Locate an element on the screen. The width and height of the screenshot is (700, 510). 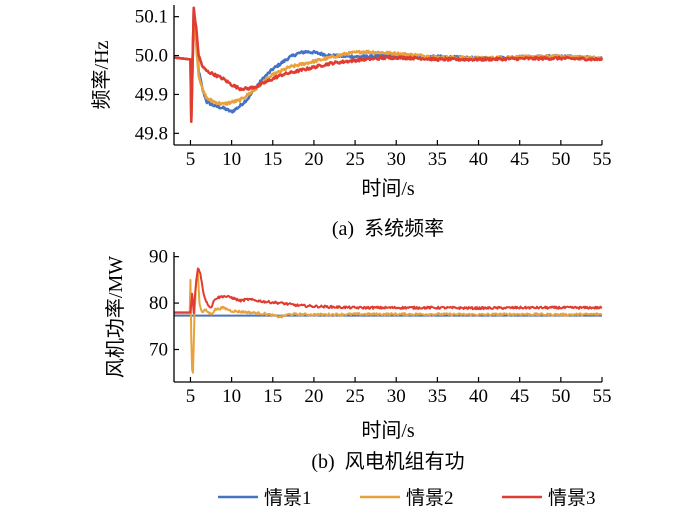
legend-label-1: 情景1 is located at coordinates (288, 498).